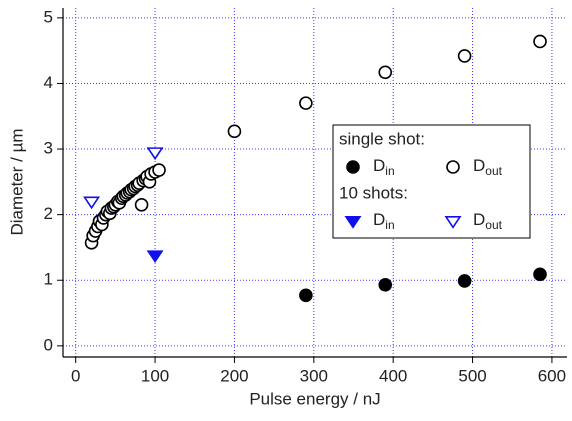 The height and width of the screenshot is (421, 572). Describe the element at coordinates (48, 279) in the screenshot. I see `y-tick-label: 1` at that location.